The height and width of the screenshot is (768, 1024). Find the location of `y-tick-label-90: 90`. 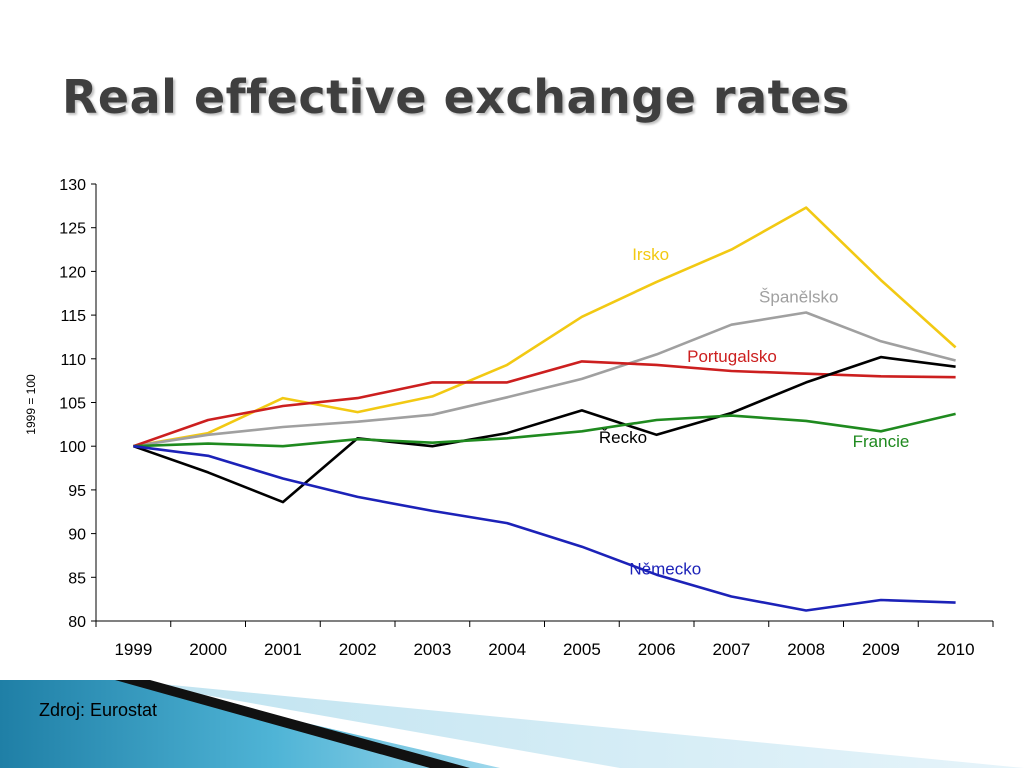

y-tick-label-90: 90 is located at coordinates (77, 535).